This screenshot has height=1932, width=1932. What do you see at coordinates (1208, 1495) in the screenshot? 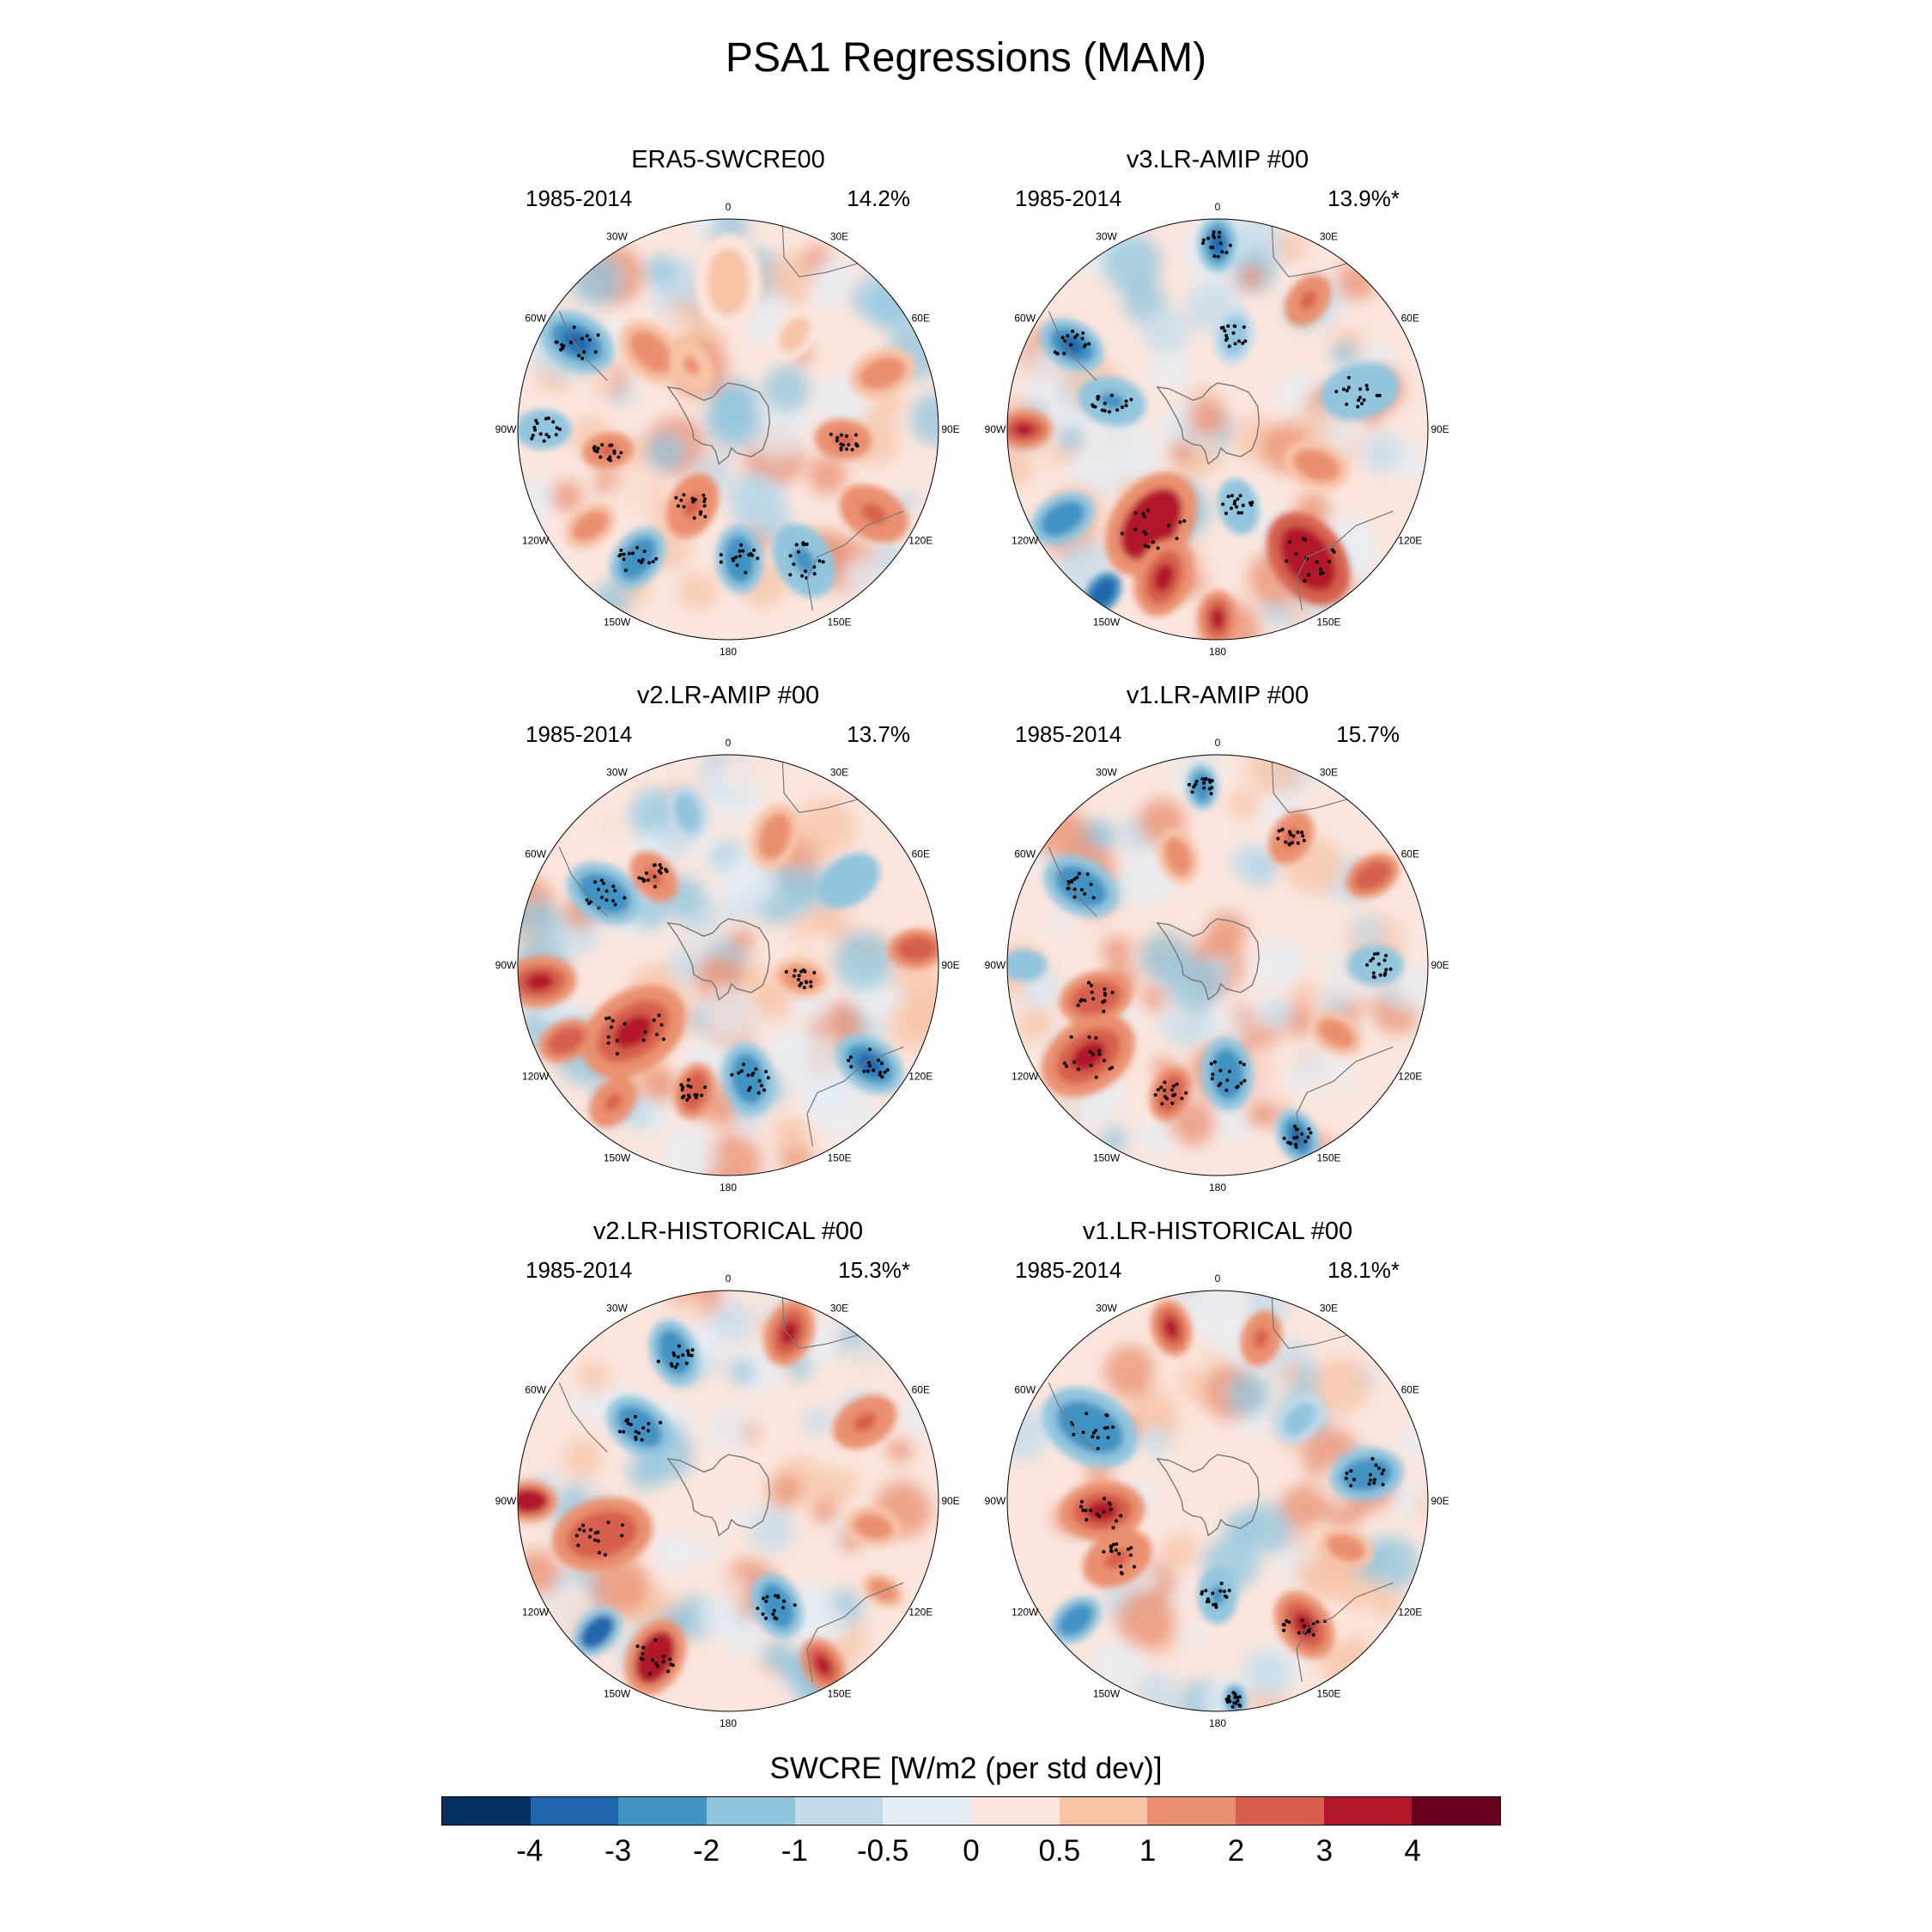
I see `antarctica-coastline` at bounding box center [1208, 1495].